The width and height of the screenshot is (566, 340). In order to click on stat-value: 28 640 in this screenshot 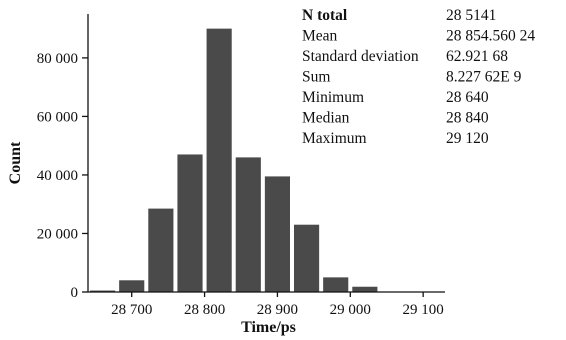, I will do `click(467, 97)`.